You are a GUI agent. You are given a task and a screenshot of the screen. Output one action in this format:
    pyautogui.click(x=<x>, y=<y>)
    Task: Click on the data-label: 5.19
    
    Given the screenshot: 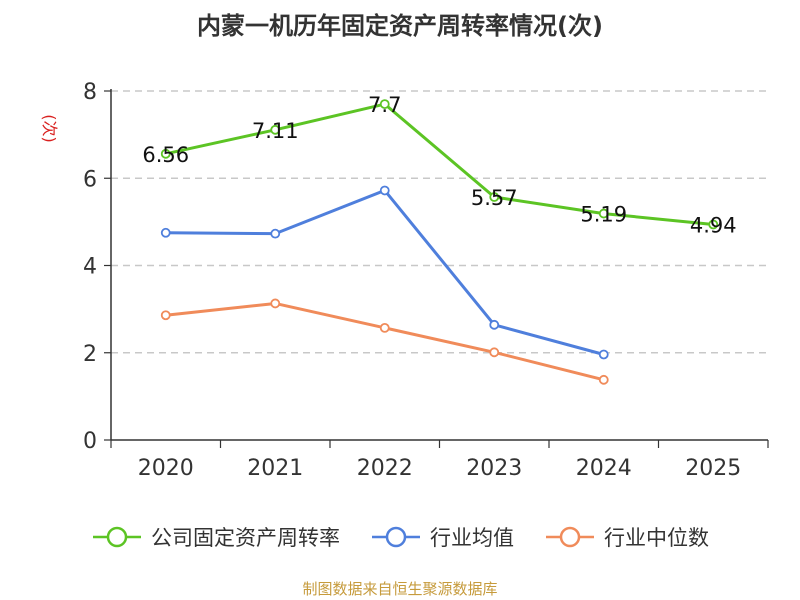 What is the action you would take?
    pyautogui.click(x=603, y=215)
    